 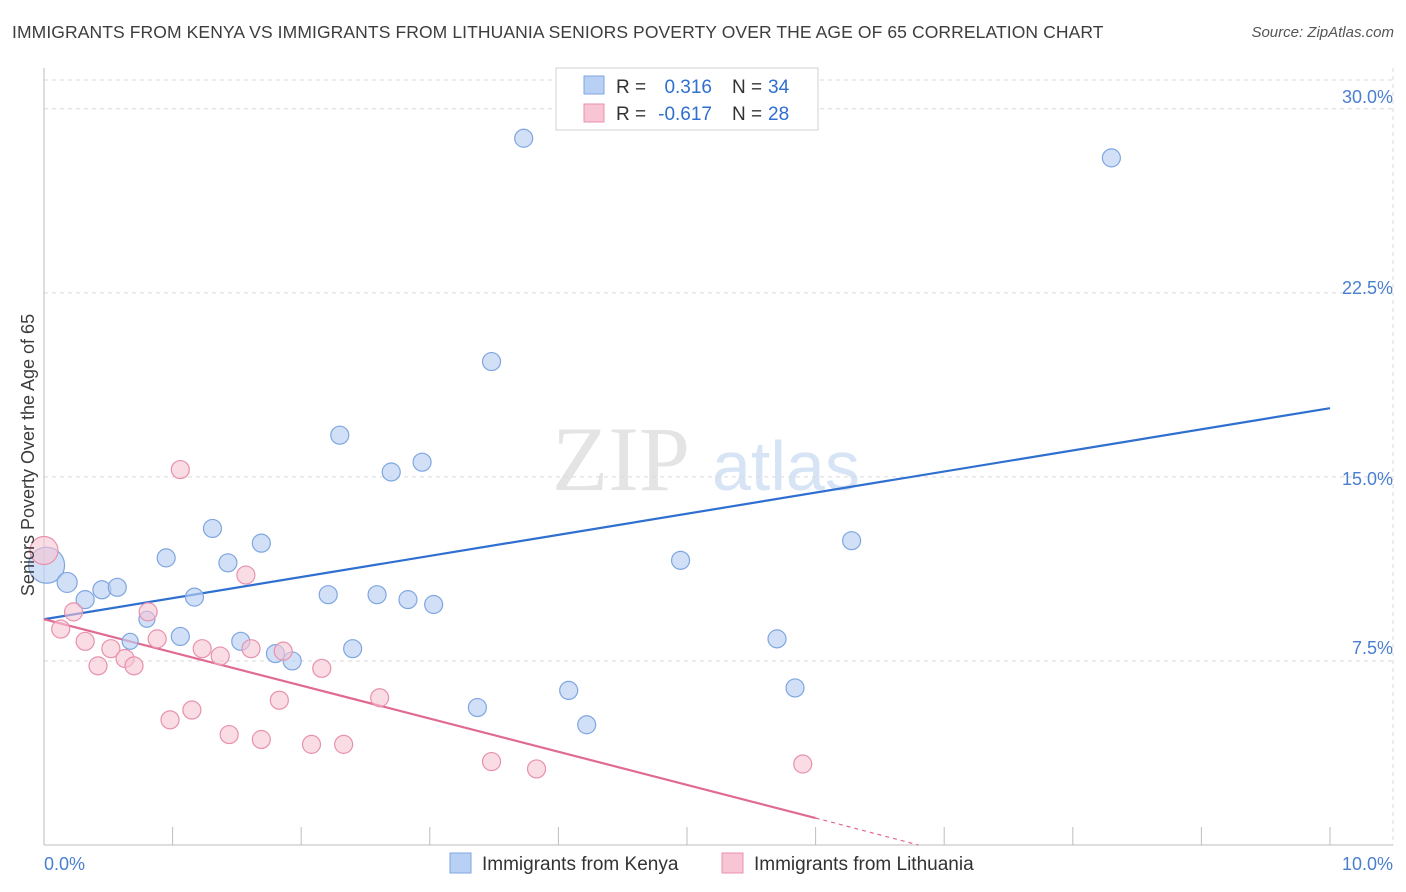 What do you see at coordinates (631, 114) in the screenshot?
I see `legend-r-label-lithuania: R =` at bounding box center [631, 114].